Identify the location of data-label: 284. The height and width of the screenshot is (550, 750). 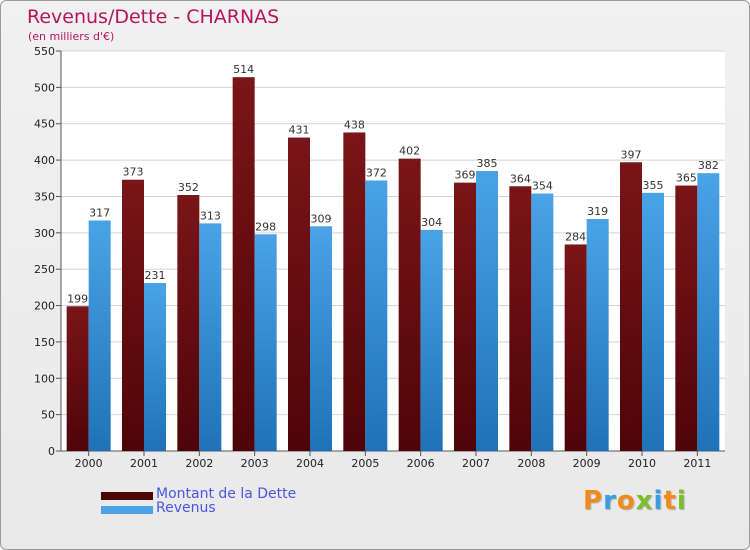
(575, 236).